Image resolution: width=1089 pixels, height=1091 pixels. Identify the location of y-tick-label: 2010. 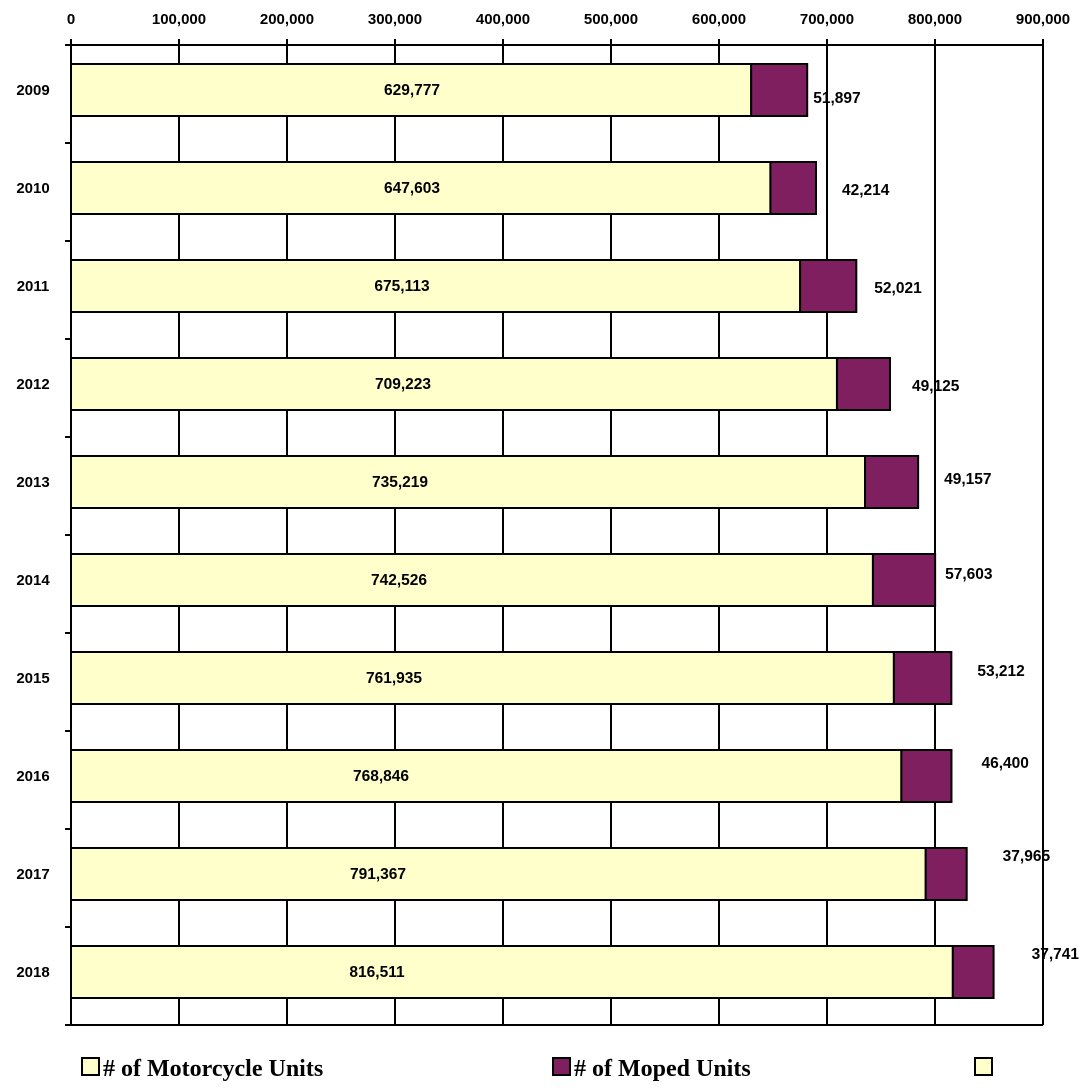
(32, 188).